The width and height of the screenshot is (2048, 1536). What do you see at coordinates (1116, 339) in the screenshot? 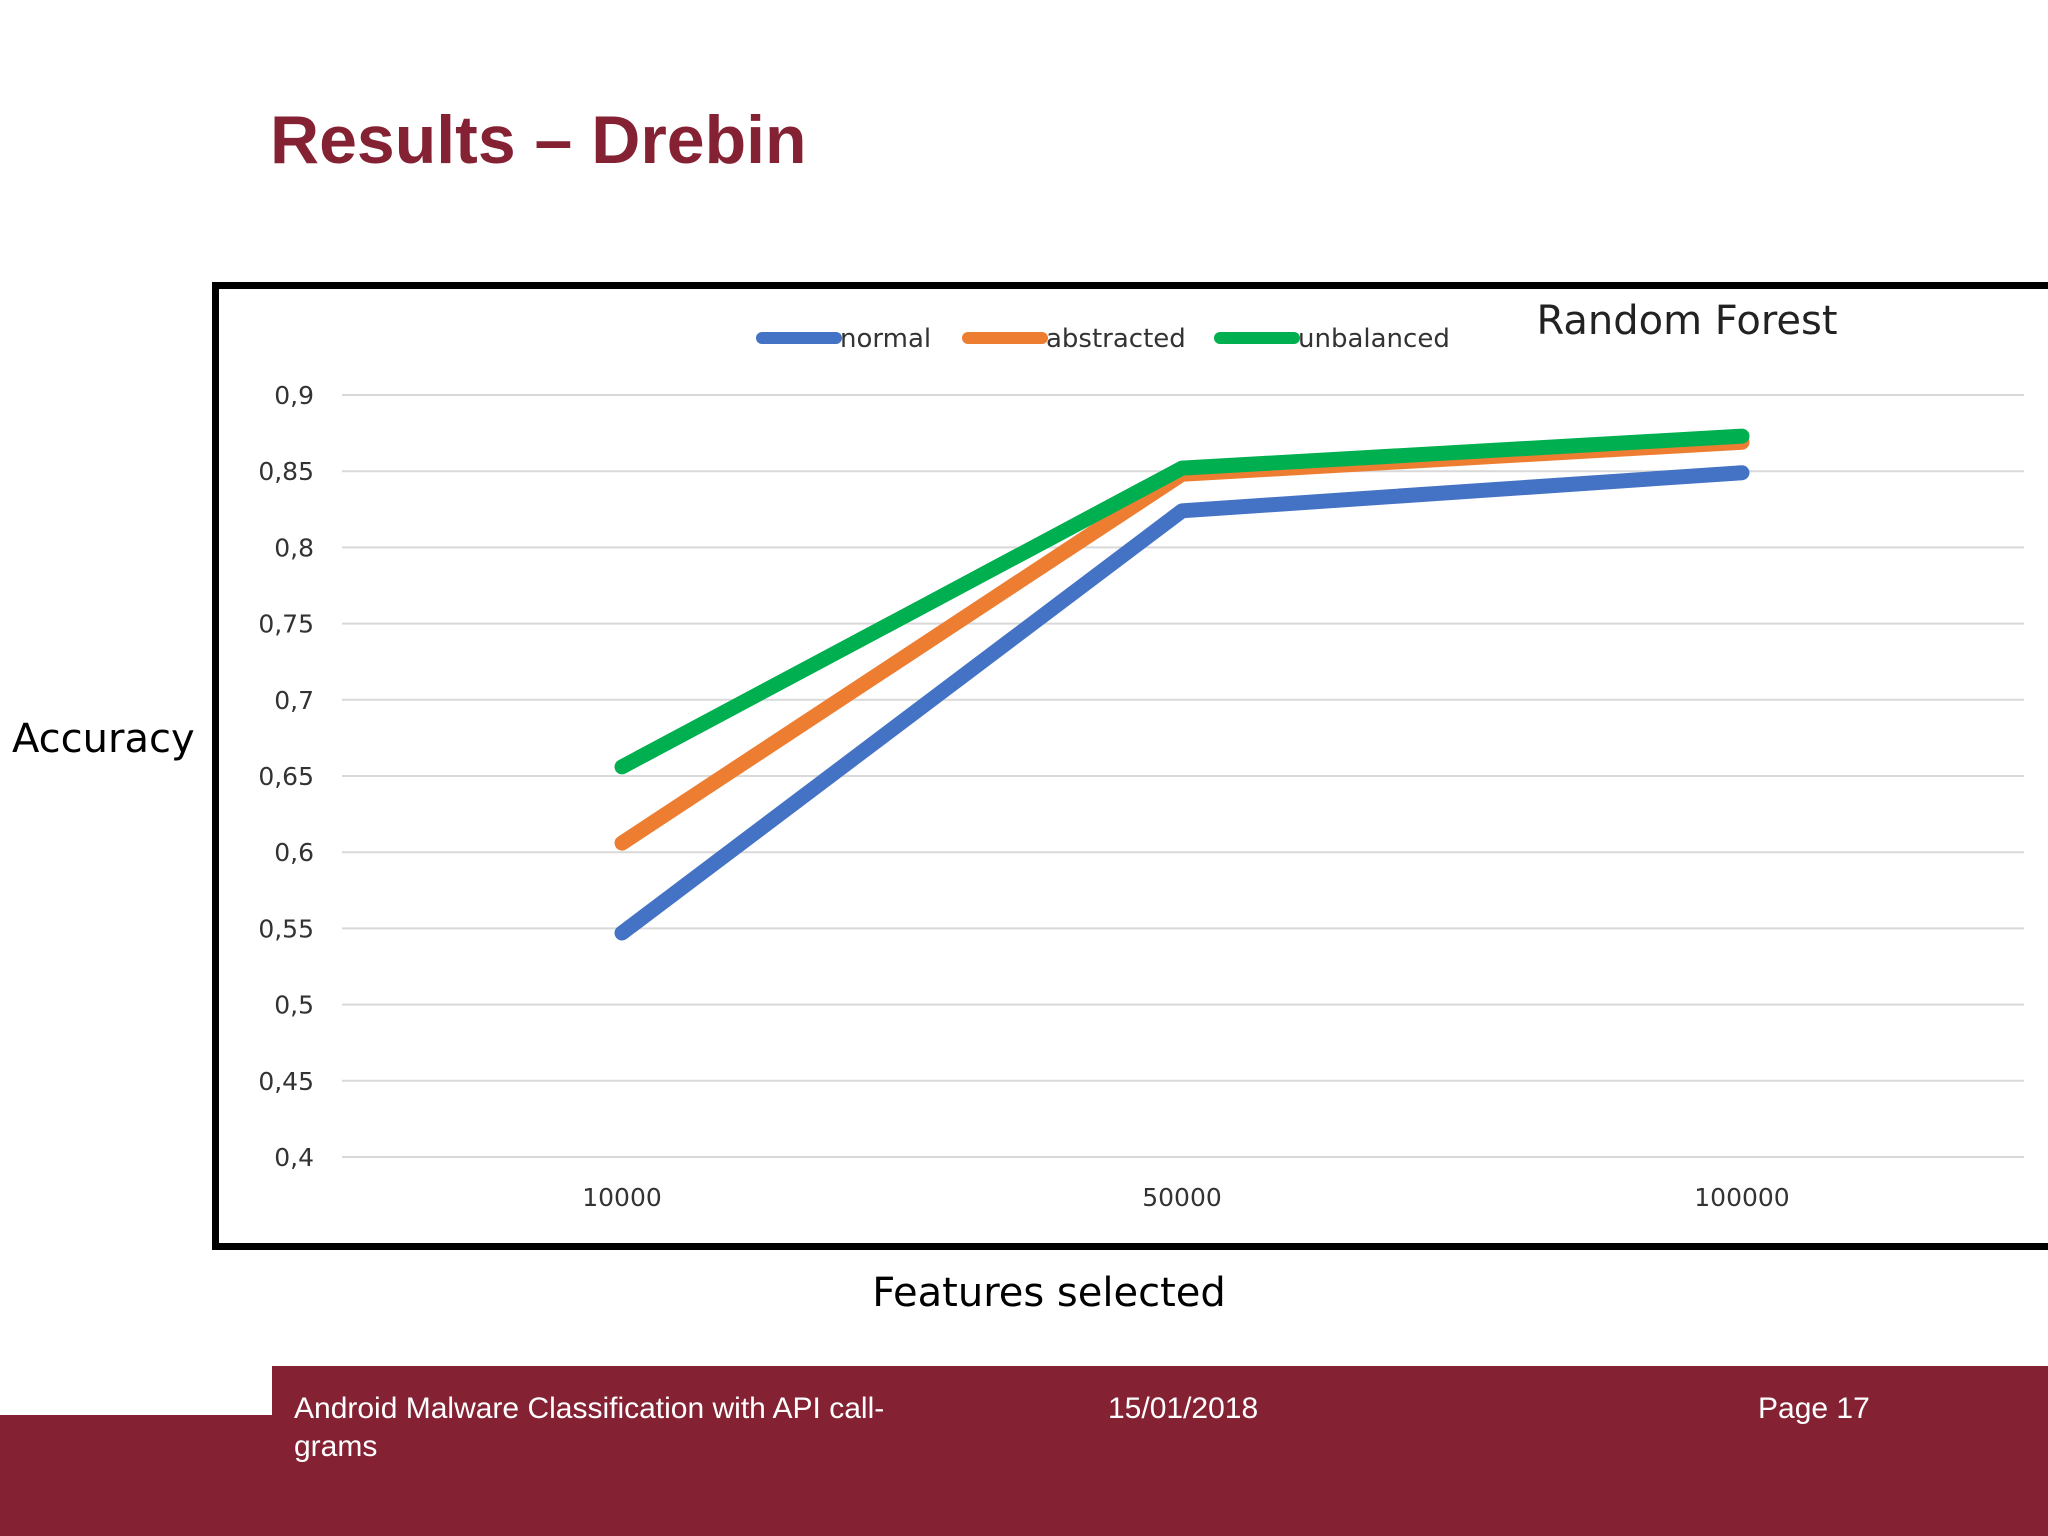
I see `legend-label-abstracted: abstracted` at bounding box center [1116, 339].